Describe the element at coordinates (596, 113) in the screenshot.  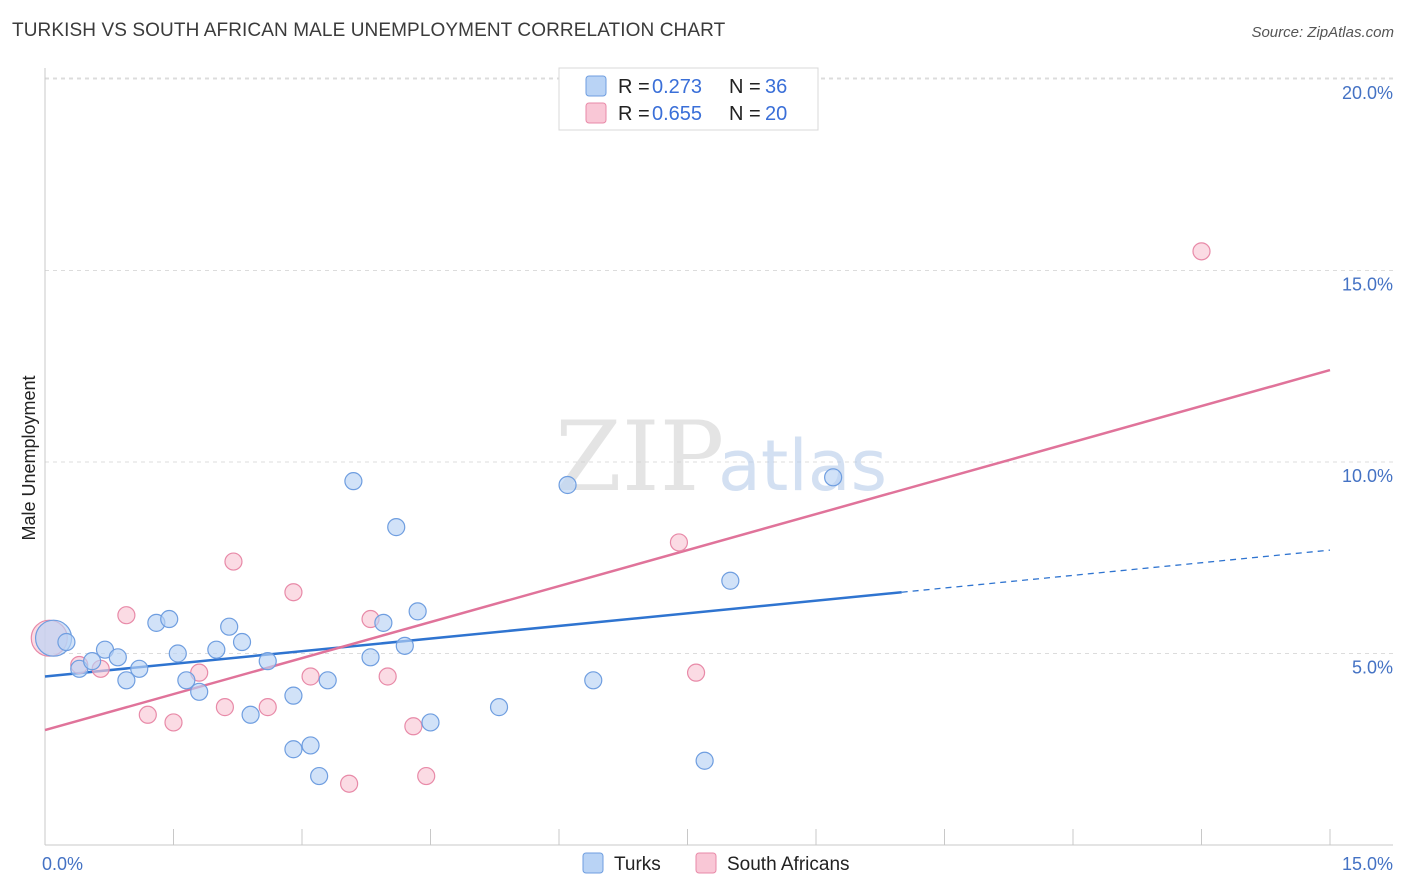
I see `legend-swatch-south-africans` at that location.